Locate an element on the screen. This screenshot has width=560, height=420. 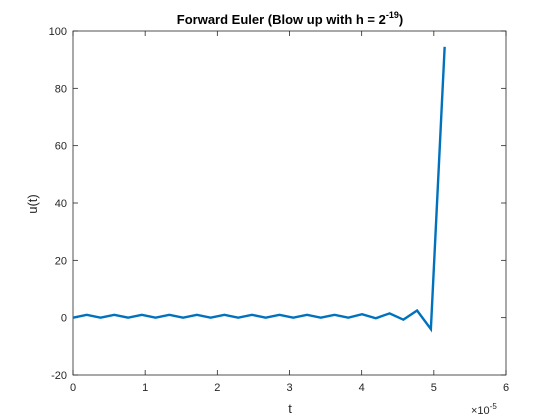
x-tick-label: 6 is located at coordinates (506, 388).